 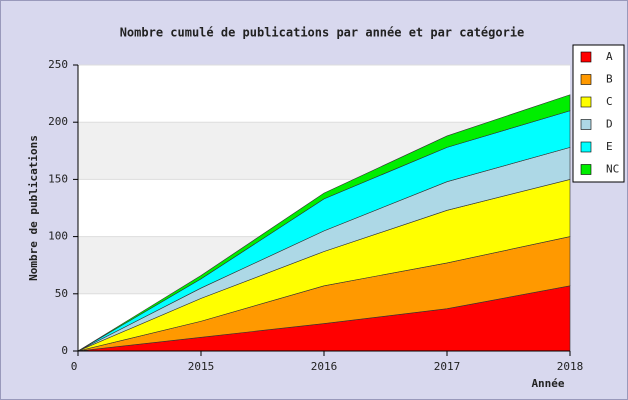 I want to click on x-tick-label: 2018, so click(x=570, y=366).